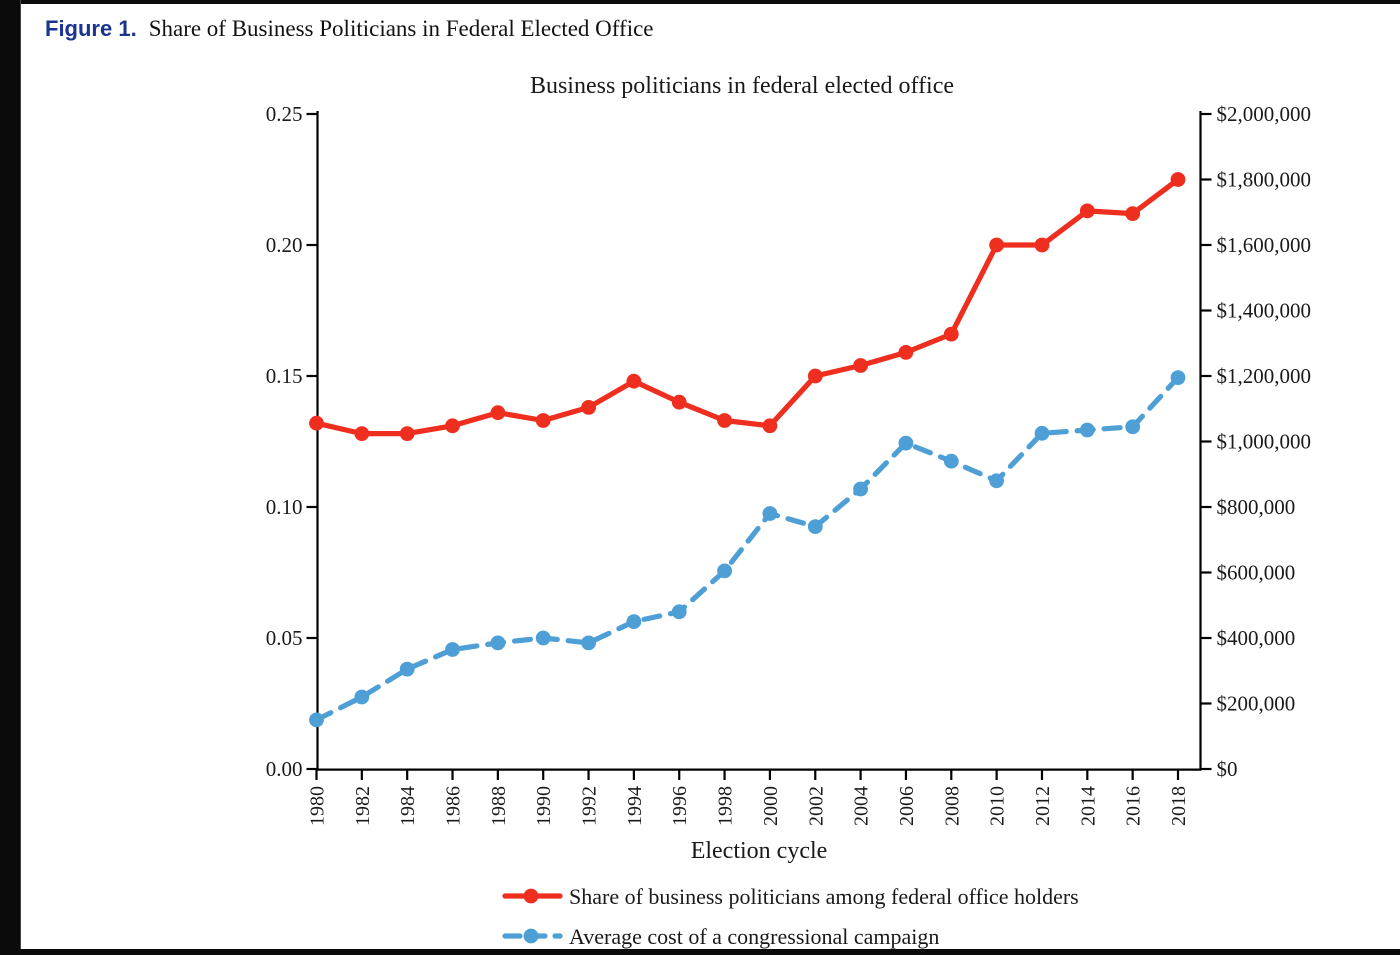  I want to click on legend-label: Average cost of a congressional campaign, so click(754, 936).